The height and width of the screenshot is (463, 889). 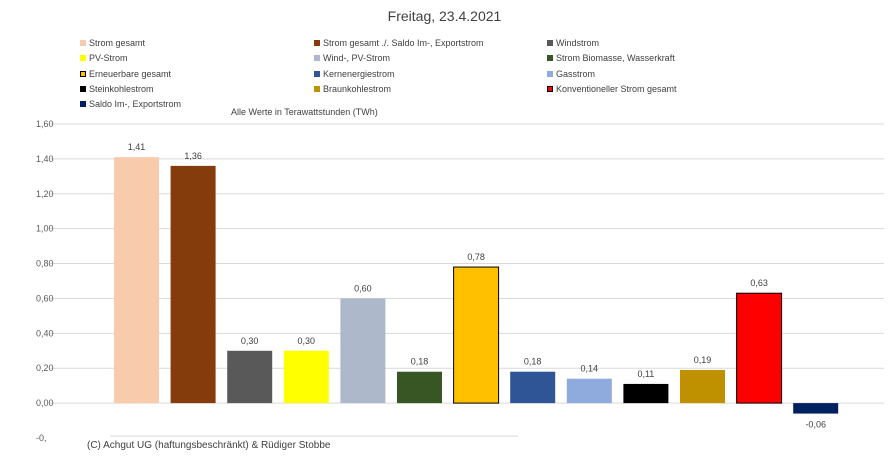 I want to click on data-label: 0,60, so click(x=363, y=288).